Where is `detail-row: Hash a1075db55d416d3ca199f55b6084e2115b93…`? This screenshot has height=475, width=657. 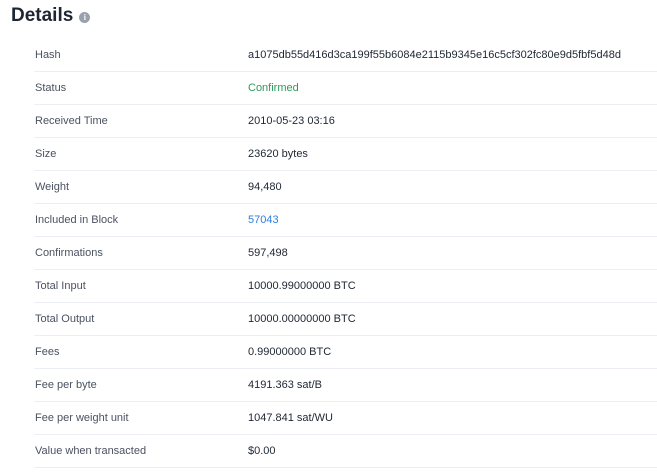
detail-row: Hash a1075db55d416d3ca199f55b6084e2115b93… is located at coordinates (345, 55).